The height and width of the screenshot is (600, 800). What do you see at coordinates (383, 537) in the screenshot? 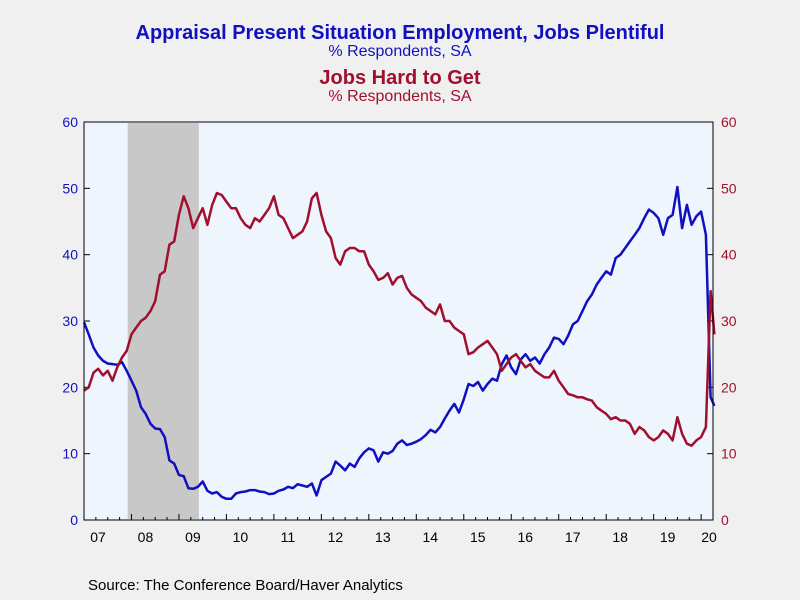
I see `x-tick-label: 13` at bounding box center [383, 537].